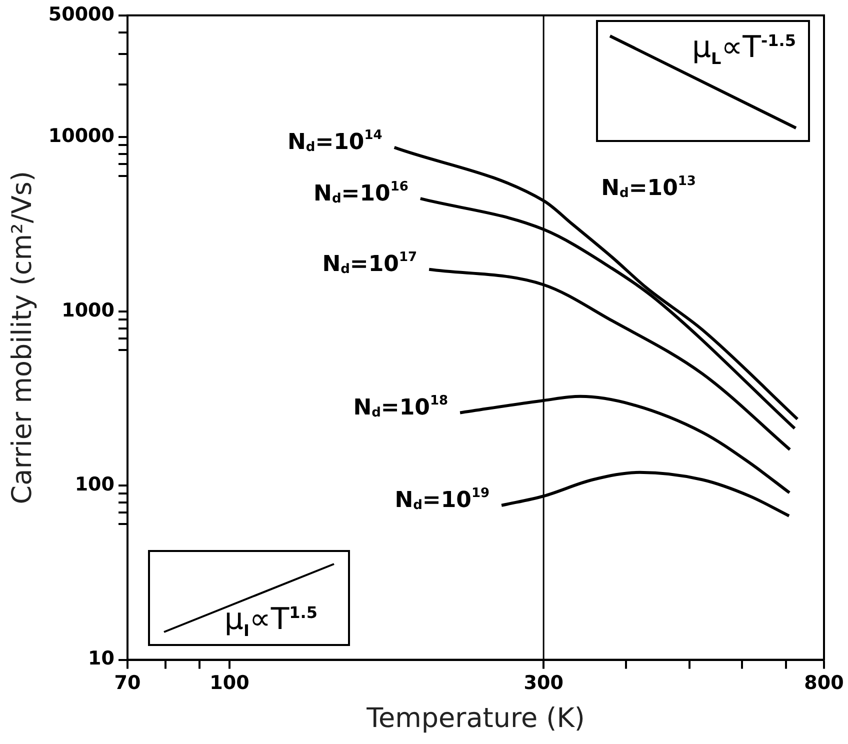 This screenshot has width=848, height=744. I want to click on x-axis-title: Temperature (K), so click(475, 718).